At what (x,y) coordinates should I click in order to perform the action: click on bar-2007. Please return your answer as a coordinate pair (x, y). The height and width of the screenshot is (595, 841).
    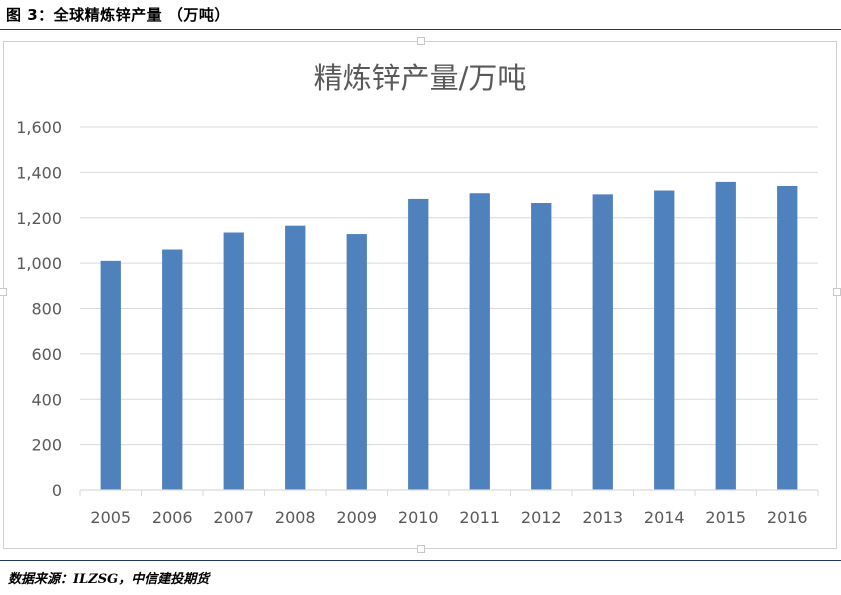
    Looking at the image, I should click on (233, 361).